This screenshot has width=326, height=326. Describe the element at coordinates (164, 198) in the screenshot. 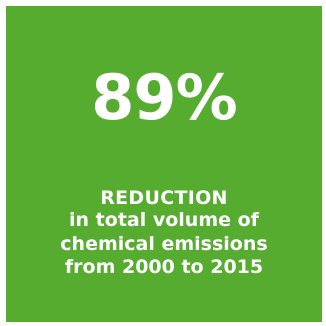

I see `stat-heading: REDUCTION` at that location.